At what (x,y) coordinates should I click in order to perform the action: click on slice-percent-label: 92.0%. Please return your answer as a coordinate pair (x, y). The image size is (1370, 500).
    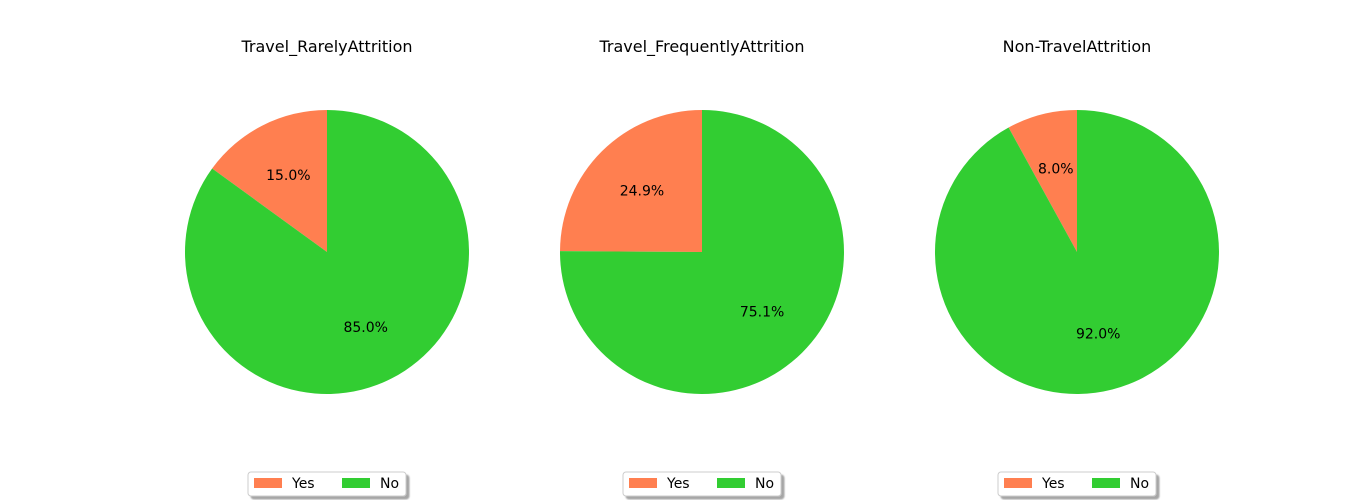
    Looking at the image, I should click on (1098, 335).